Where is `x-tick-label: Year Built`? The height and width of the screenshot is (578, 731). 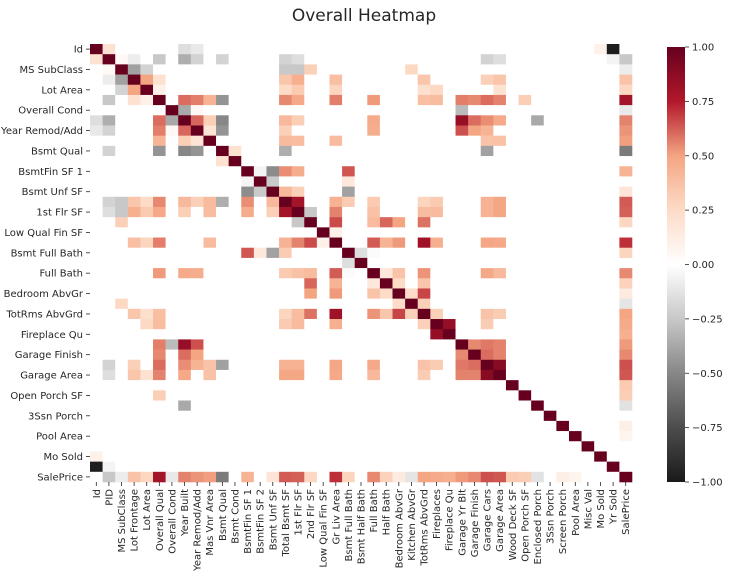
x-tick-label: Year Built is located at coordinates (185, 513).